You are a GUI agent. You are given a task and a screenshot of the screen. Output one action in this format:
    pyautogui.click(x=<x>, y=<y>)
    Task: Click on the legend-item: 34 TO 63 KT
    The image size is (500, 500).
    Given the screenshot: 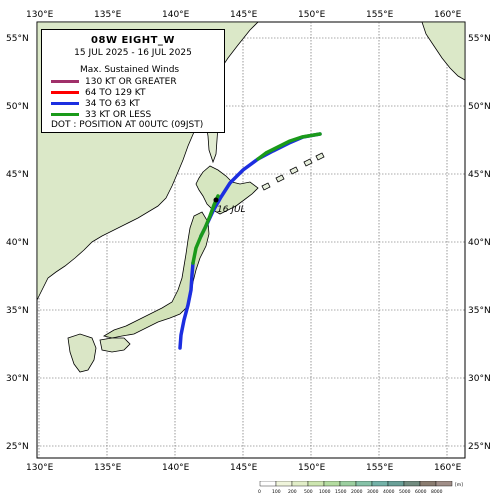 What is the action you would take?
    pyautogui.click(x=95, y=103)
    